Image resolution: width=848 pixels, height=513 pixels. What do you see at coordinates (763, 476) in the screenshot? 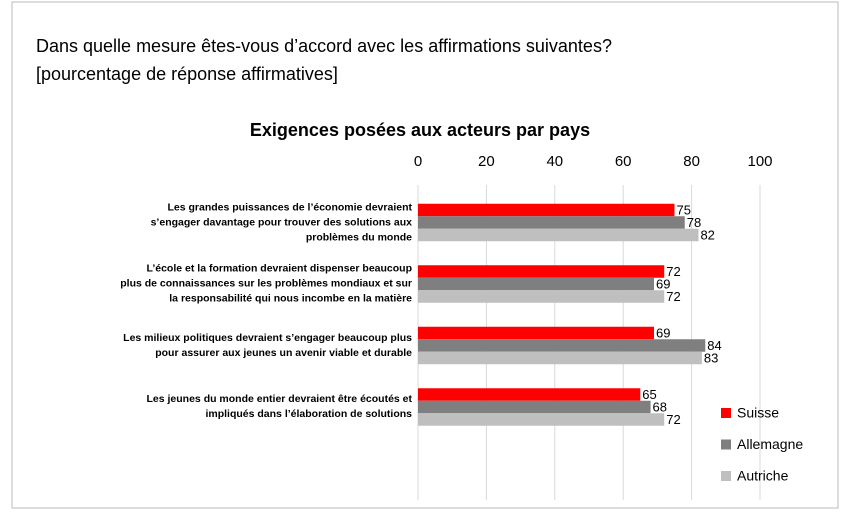
I see `legend-label: Autriche` at bounding box center [763, 476].